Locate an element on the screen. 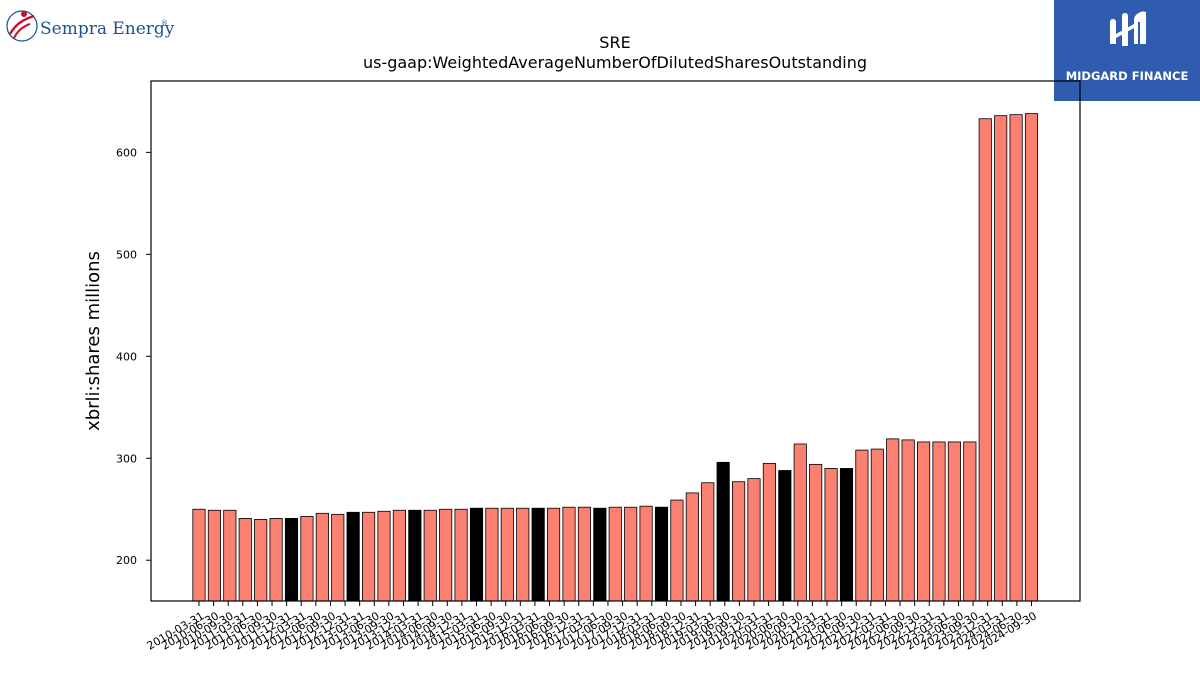 The height and width of the screenshot is (675, 1200). y-tick-label: 400 is located at coordinates (126, 356).